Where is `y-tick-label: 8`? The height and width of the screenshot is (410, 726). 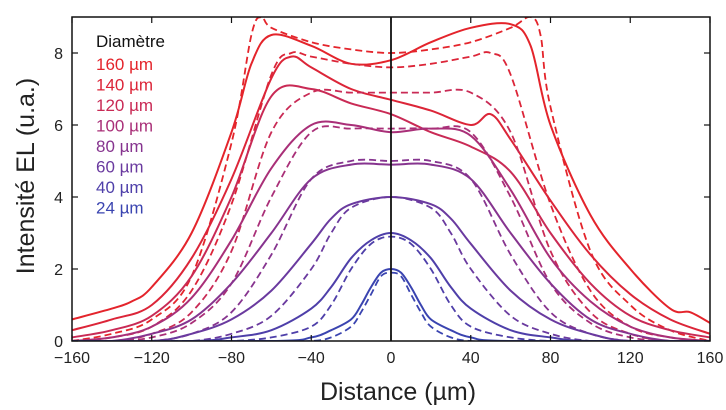
y-tick-label: 8 is located at coordinates (58, 54).